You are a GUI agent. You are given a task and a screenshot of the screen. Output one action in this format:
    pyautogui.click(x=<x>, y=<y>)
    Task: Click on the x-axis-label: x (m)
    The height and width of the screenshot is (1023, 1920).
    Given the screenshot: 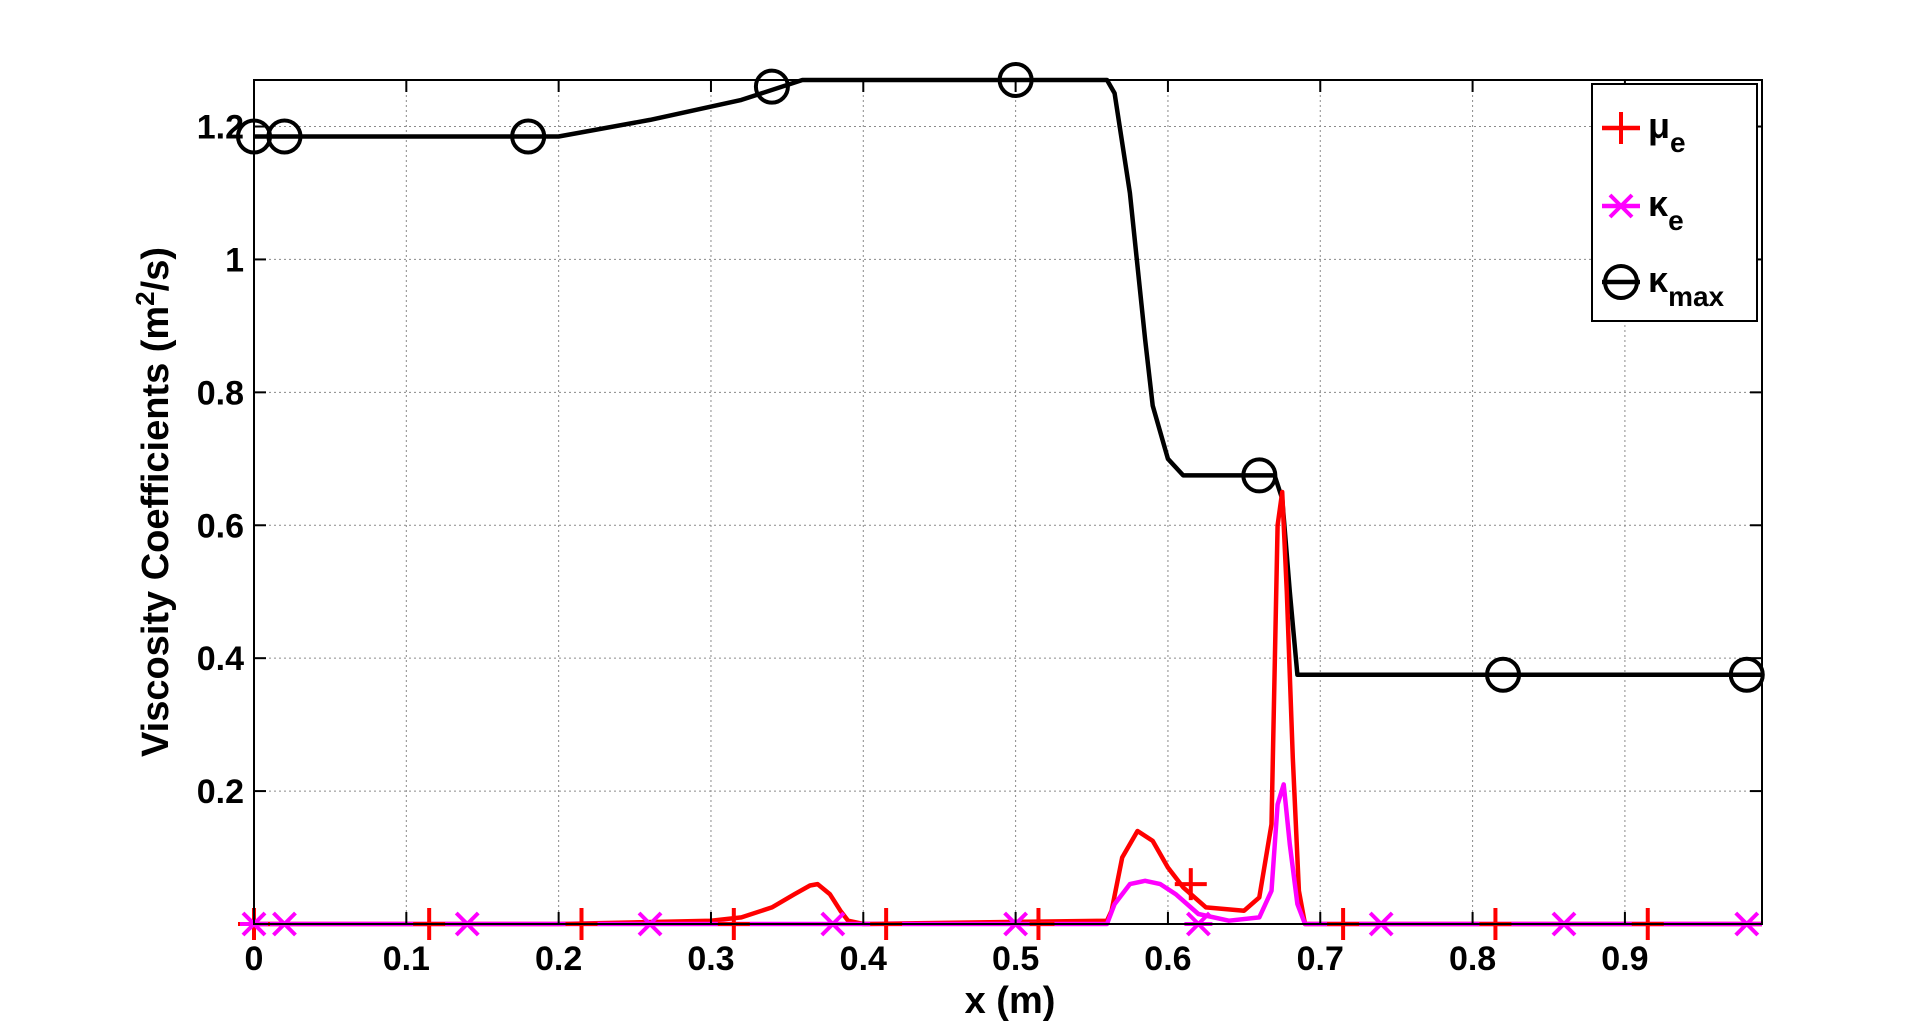 What is the action you would take?
    pyautogui.click(x=1010, y=1001)
    